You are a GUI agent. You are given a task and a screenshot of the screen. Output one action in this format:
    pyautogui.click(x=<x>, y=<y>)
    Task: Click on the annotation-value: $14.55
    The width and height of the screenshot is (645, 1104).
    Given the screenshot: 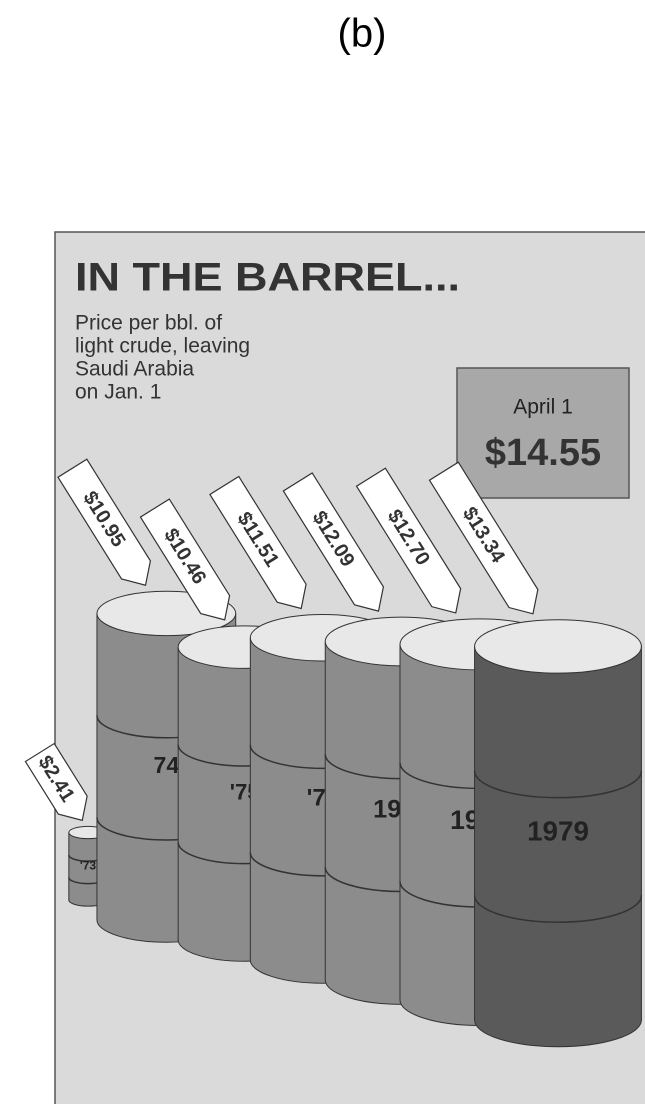 What is the action you would take?
    pyautogui.click(x=543, y=453)
    